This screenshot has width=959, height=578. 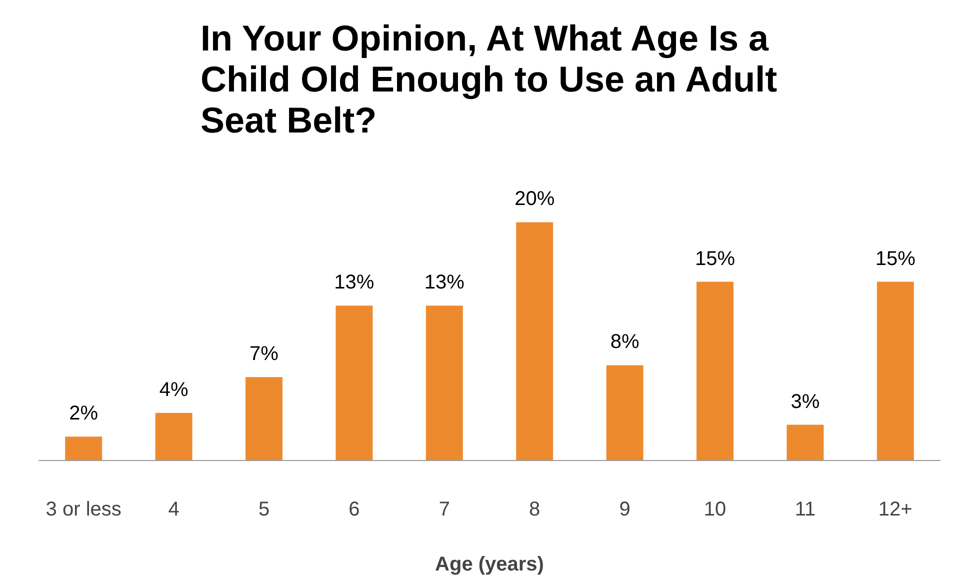 I want to click on x-tick-label: 3 or less, so click(x=84, y=509).